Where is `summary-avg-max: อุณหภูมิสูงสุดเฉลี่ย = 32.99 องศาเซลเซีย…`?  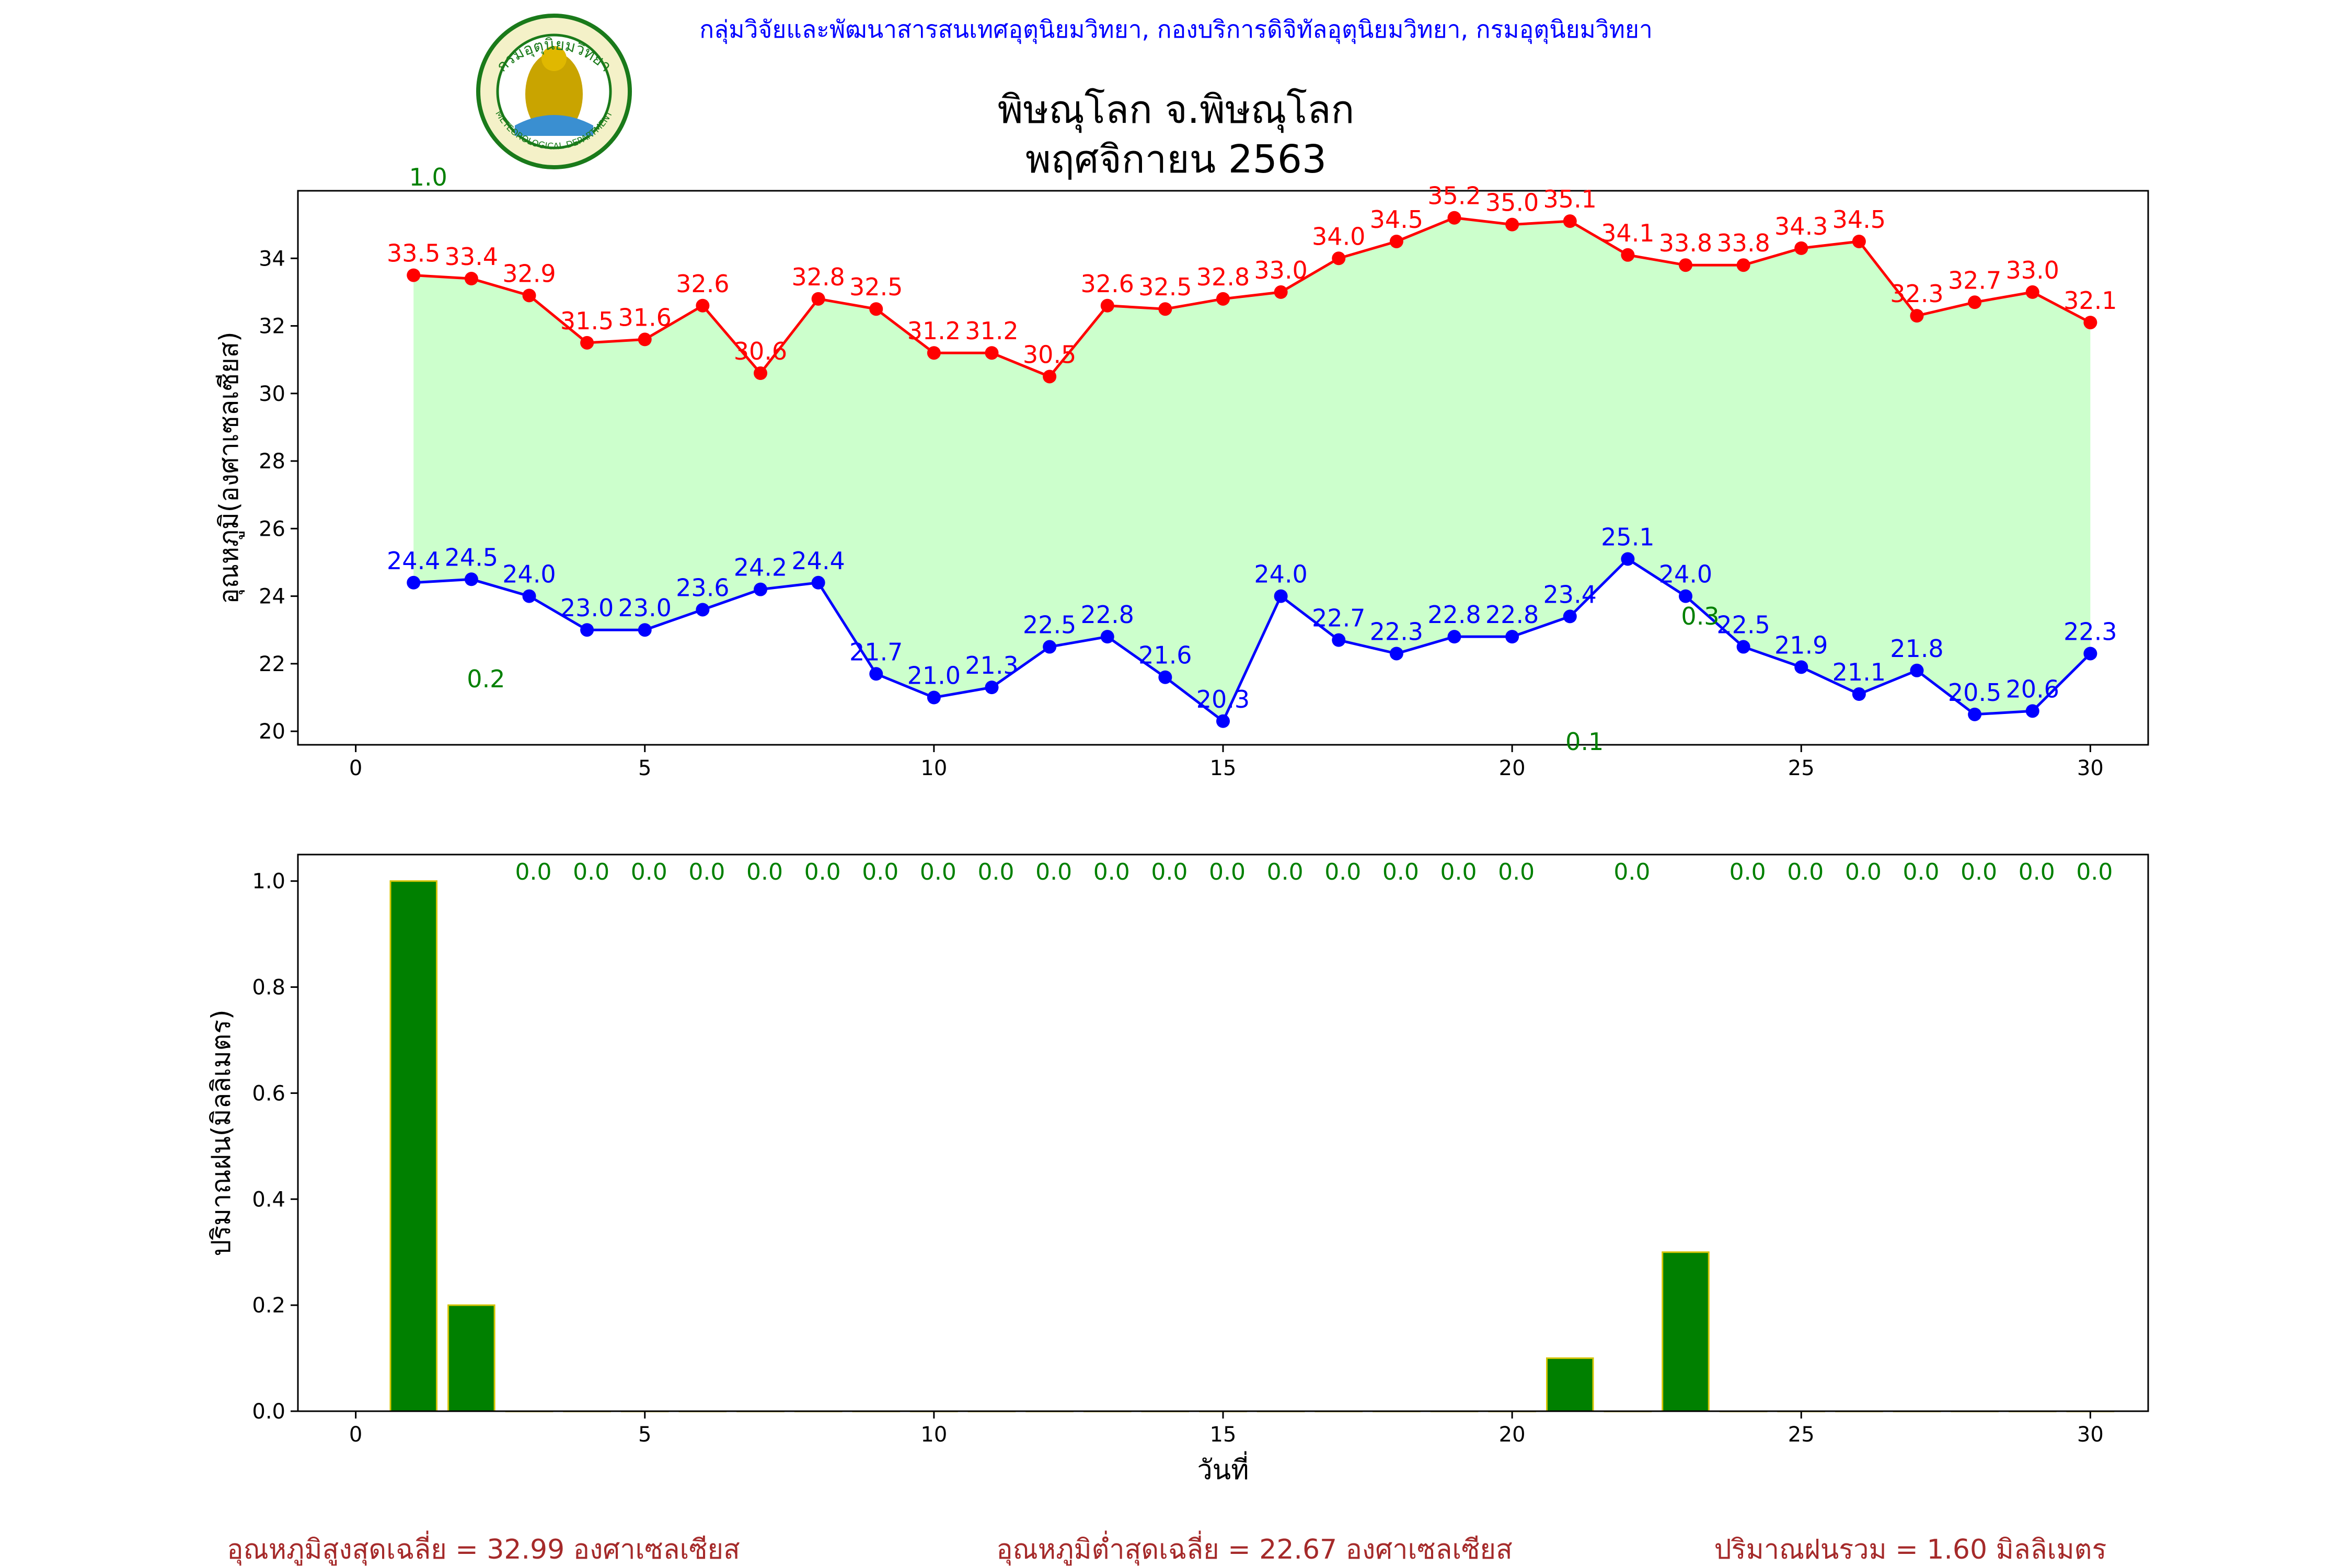 summary-avg-max: อุณหภูมิสูงสุดเฉลี่ย = 32.99 องศาเซลเซีย… is located at coordinates (483, 1548).